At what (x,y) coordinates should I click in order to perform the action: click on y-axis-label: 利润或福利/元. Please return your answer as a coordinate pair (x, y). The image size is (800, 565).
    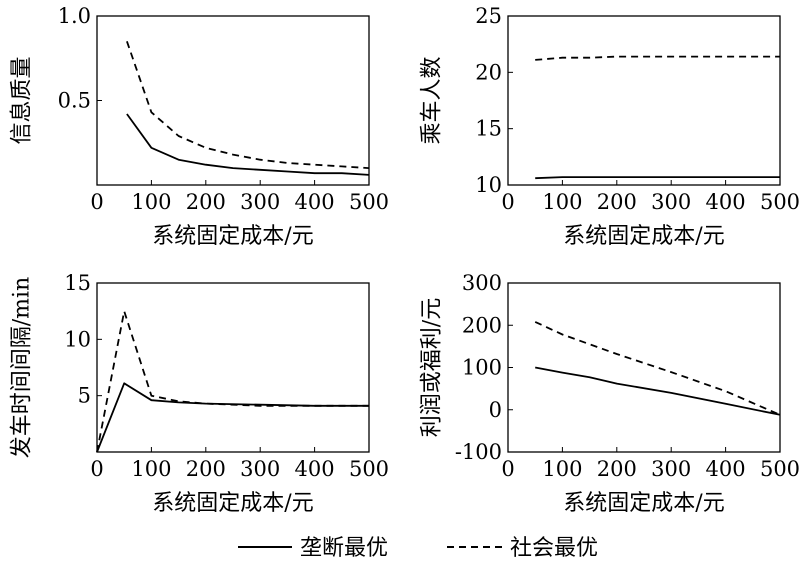
    Looking at the image, I should click on (432, 367).